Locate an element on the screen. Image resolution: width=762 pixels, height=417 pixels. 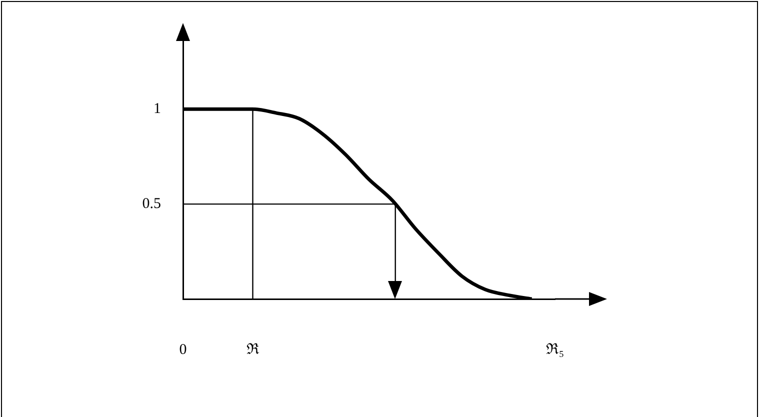
y-tick-label: 1 is located at coordinates (157, 109).